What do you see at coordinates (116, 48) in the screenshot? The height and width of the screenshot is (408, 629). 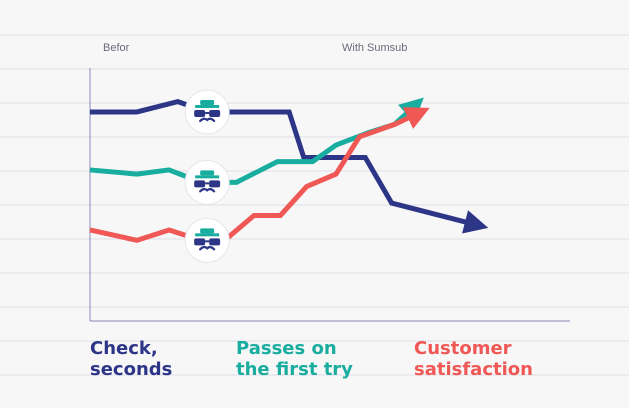 I see `phase-label-before: Befor` at bounding box center [116, 48].